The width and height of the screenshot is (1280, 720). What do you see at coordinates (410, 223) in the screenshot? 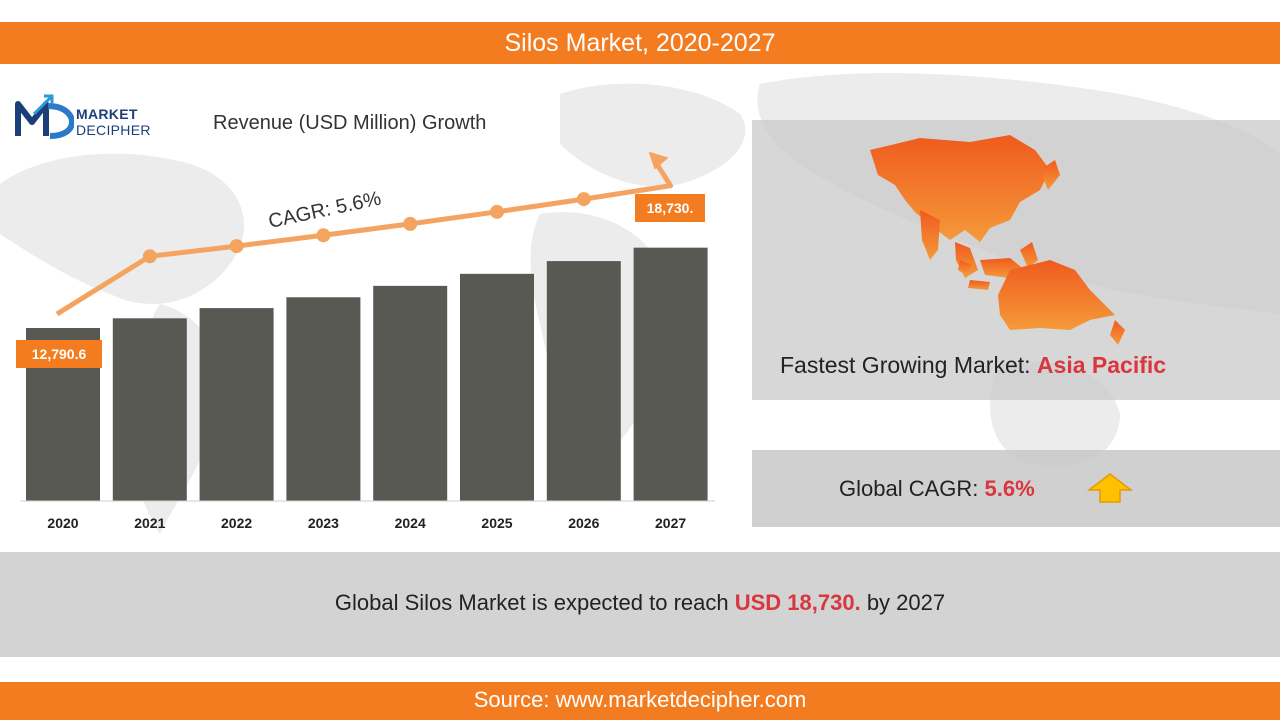
I see `trend-point-2024` at bounding box center [410, 223].